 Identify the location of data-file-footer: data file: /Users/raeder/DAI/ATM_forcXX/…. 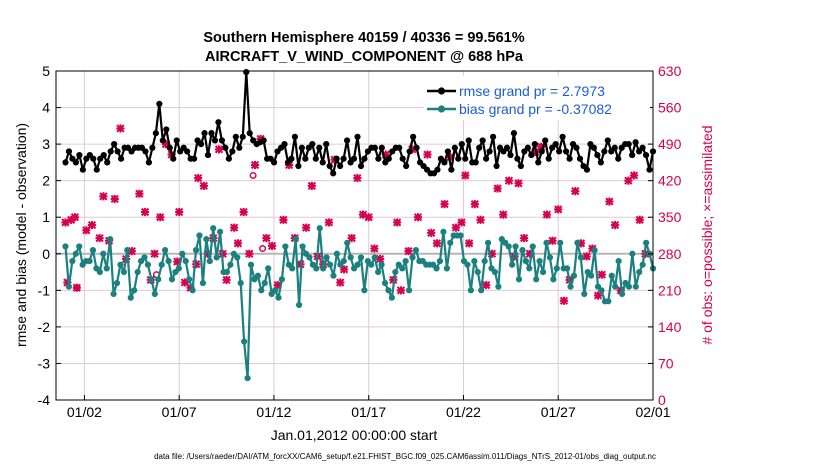
(405, 456).